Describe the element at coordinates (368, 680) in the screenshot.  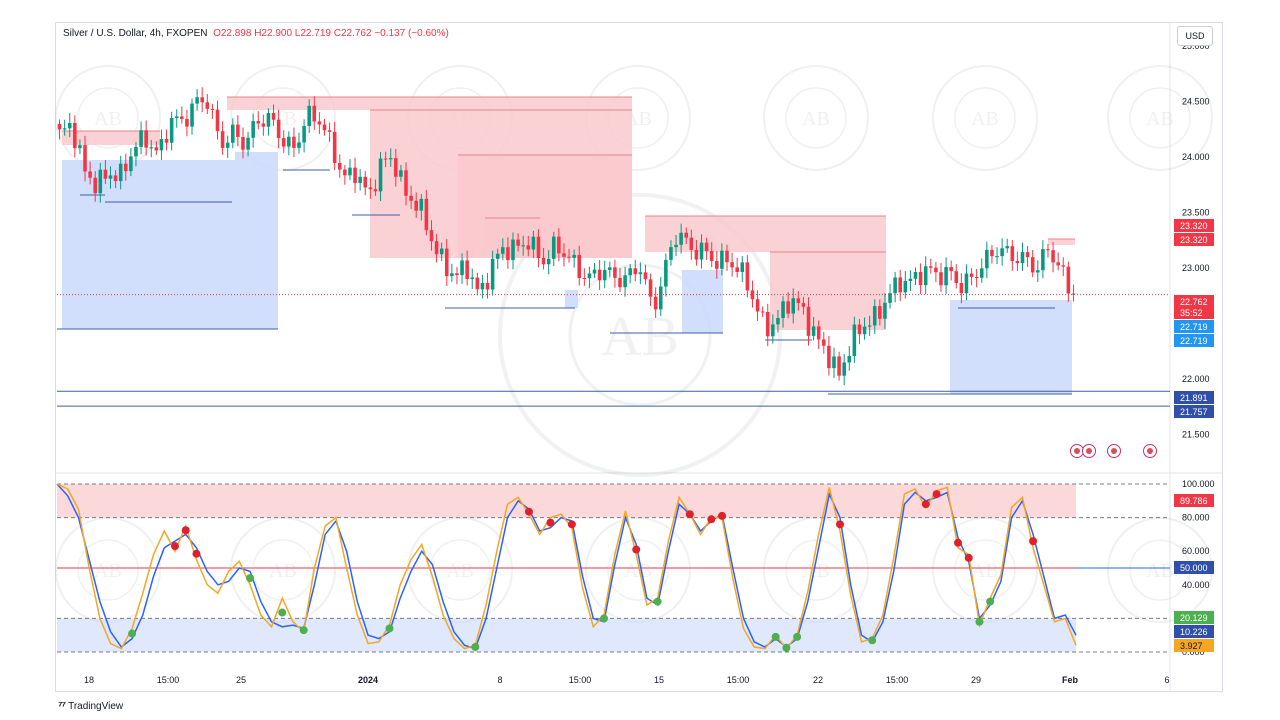
I see `time-axis-tick: 2024` at that location.